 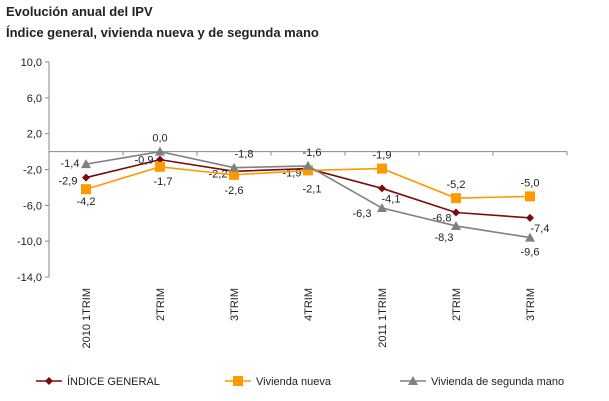 I want to click on y-tick-label: -10,0, so click(x=29, y=242).